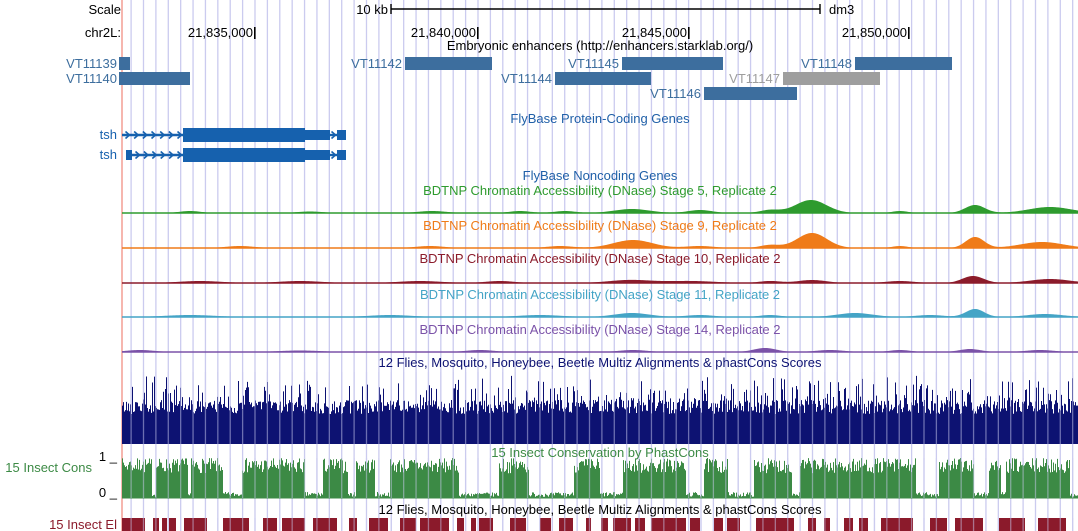  I want to click on enhancer-block-VT11140, so click(154, 78).